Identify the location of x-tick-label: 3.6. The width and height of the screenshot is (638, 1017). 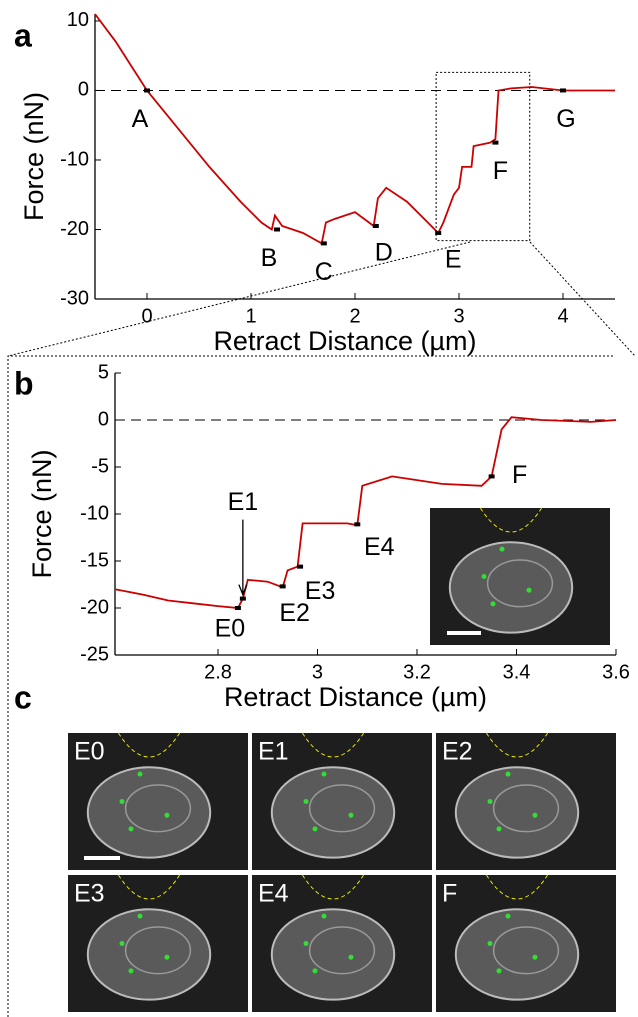
(616, 672).